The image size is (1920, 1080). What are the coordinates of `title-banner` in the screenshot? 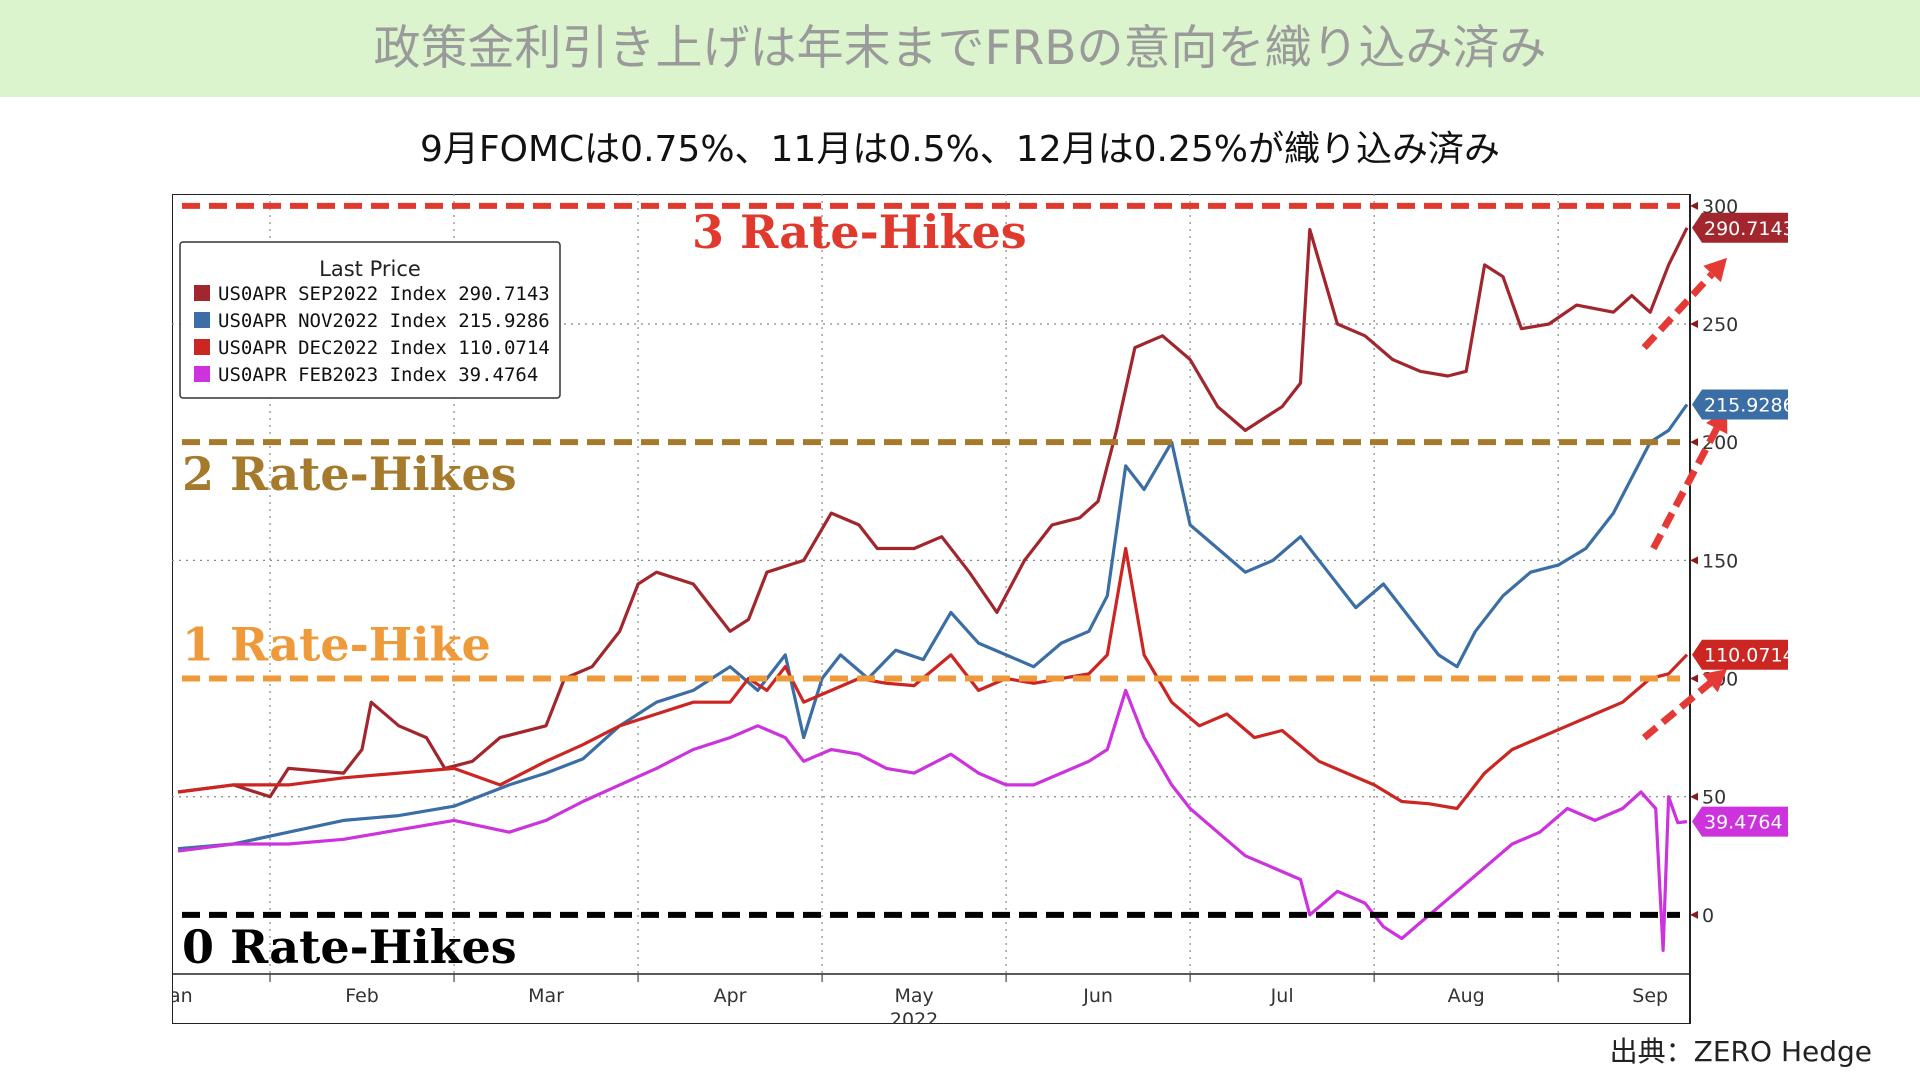 It's located at (960, 48).